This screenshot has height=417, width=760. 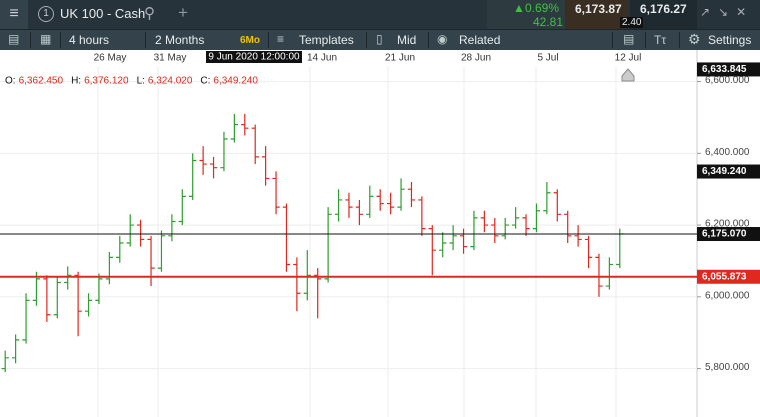 What do you see at coordinates (183, 12) in the screenshot?
I see `add-tab: +` at bounding box center [183, 12].